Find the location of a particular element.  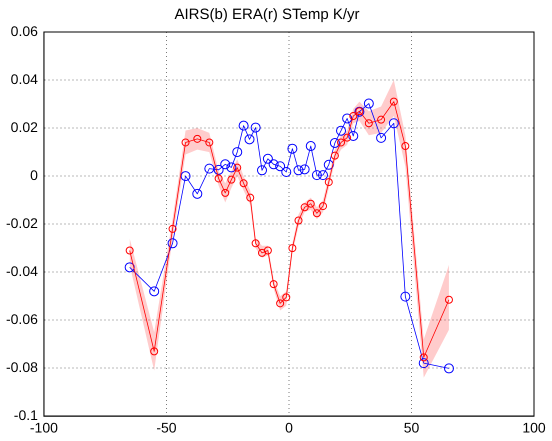

x-tick-label: -50 is located at coordinates (166, 427).